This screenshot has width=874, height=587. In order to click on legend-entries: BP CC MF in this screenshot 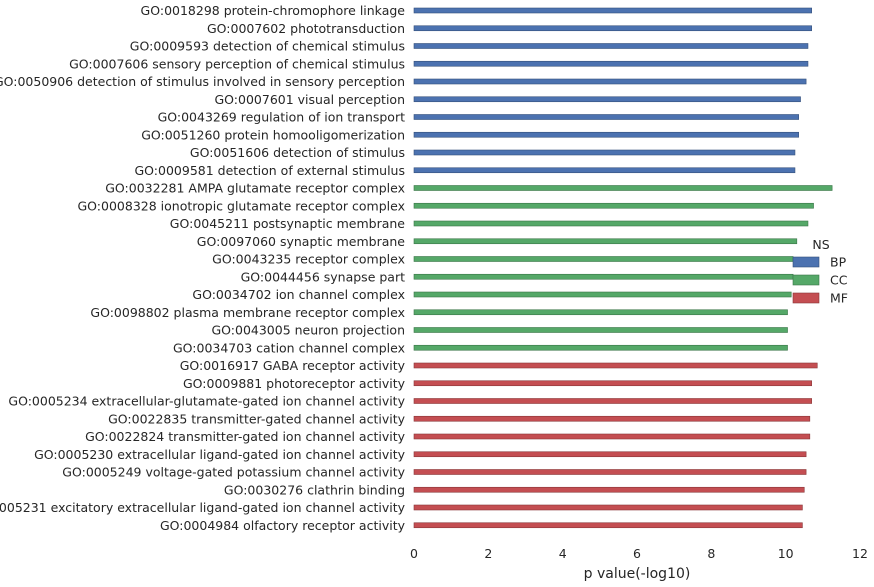, I will do `click(820, 280)`.